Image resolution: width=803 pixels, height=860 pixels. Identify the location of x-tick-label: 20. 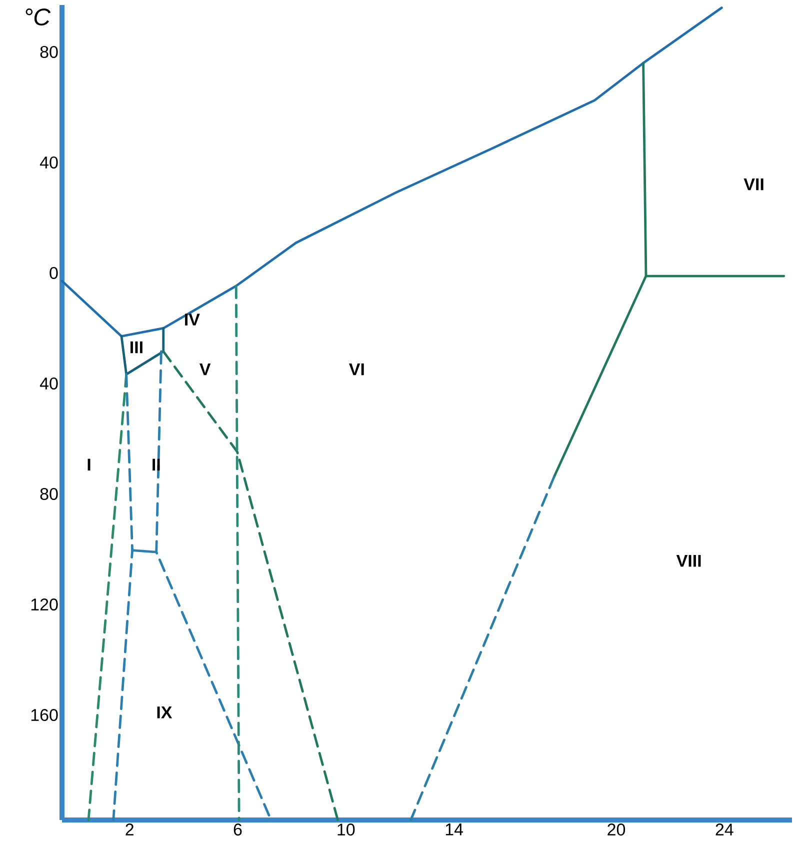
(617, 830).